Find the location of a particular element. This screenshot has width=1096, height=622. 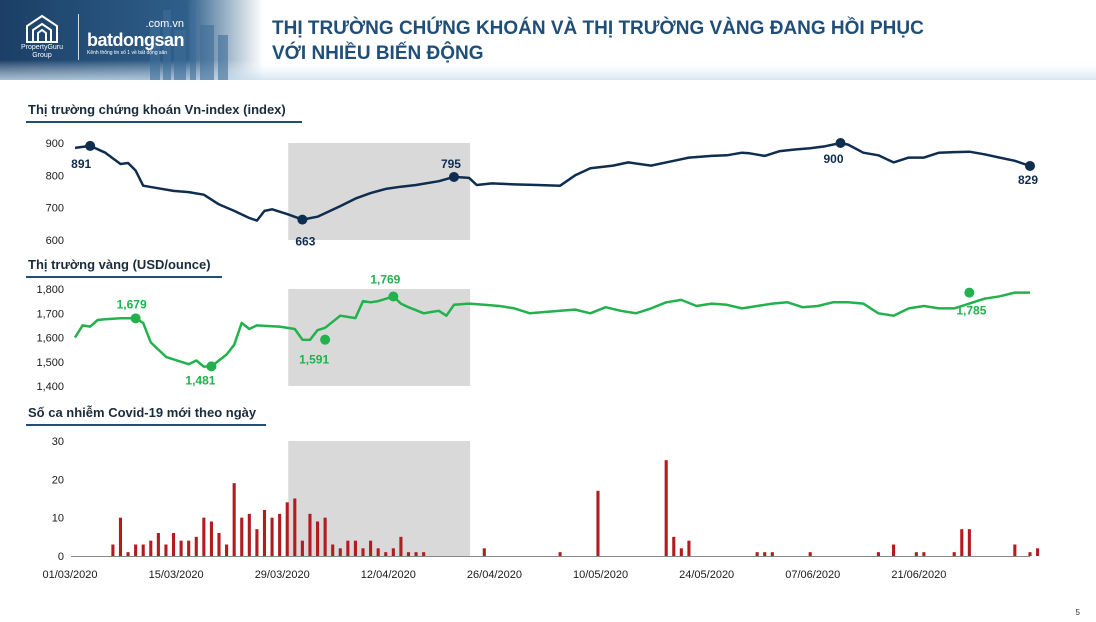

covid-xtick-label: 15/03/2020 is located at coordinates (176, 575).